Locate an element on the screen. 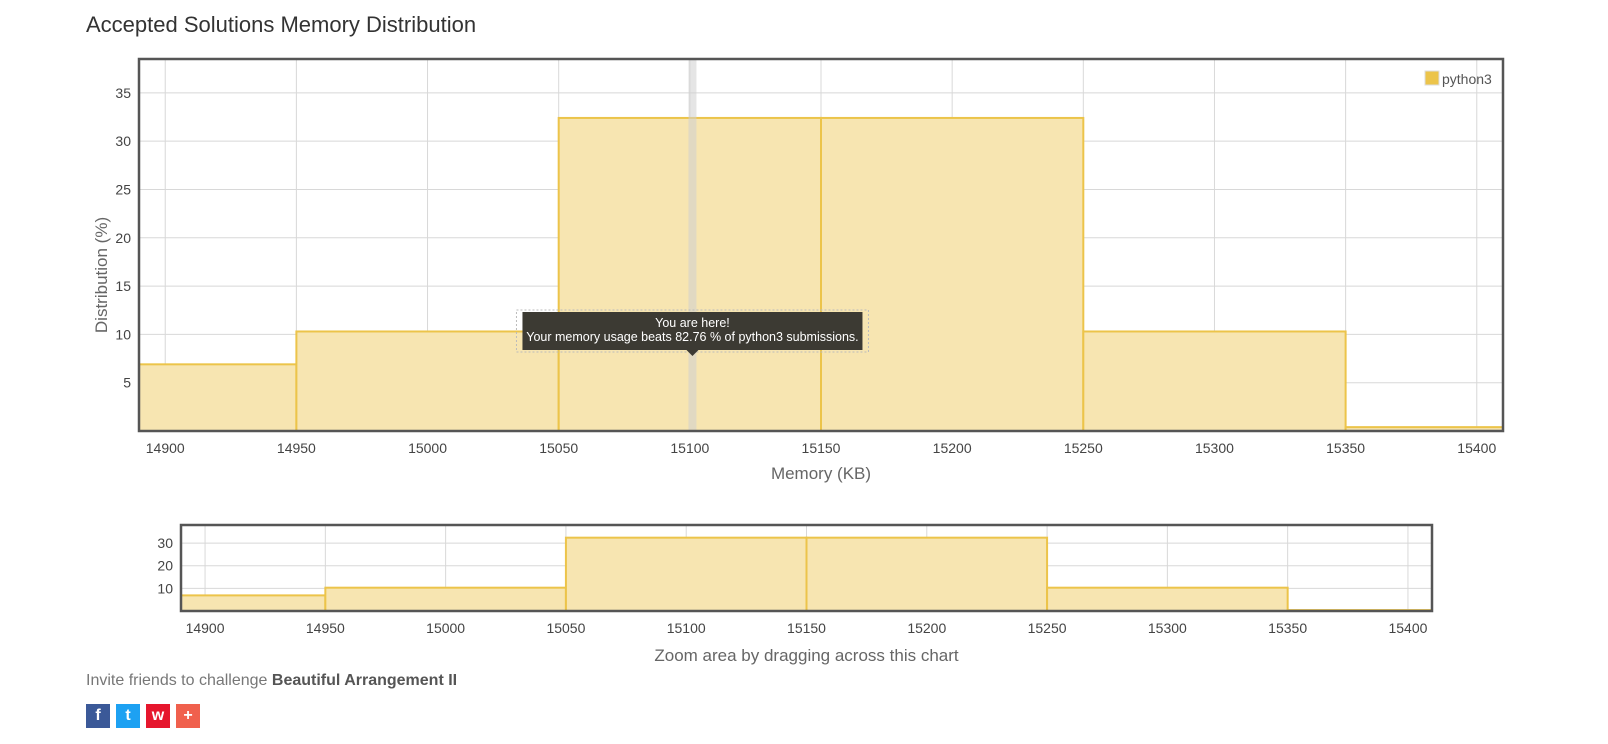 This screenshot has width=1608, height=744. main-tooltip-pointer is located at coordinates (692, 353).